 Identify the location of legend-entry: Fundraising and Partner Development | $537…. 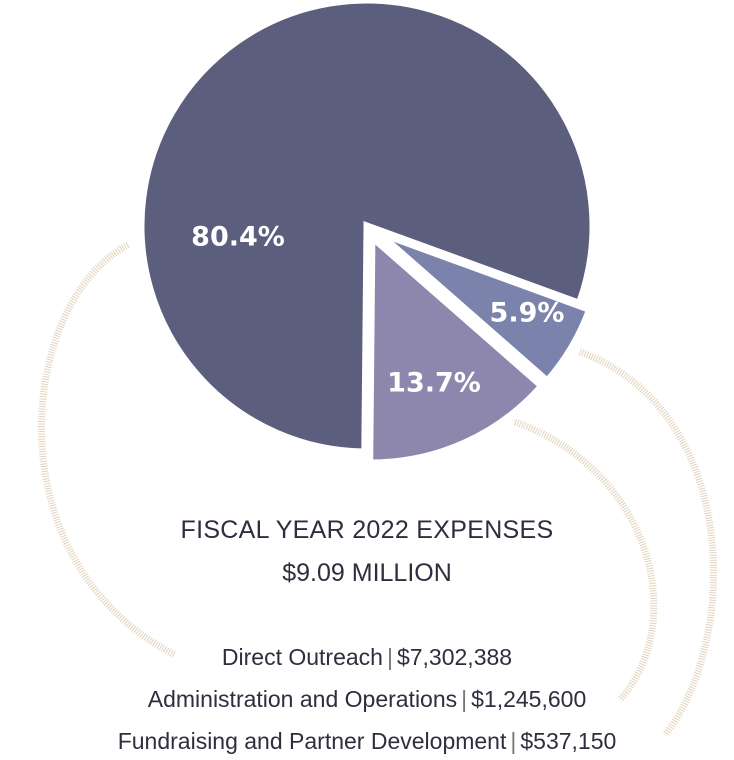
(367, 741).